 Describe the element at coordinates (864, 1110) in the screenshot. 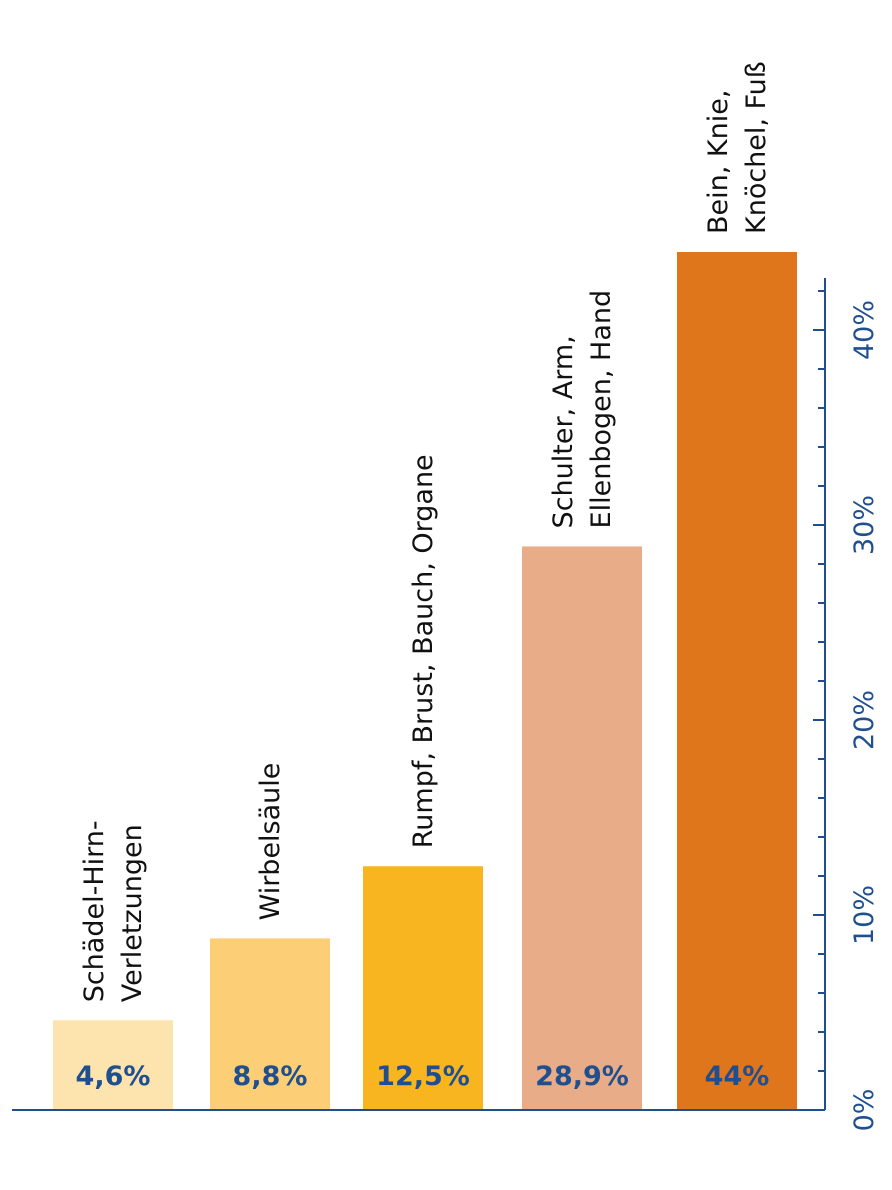

I see `y-tick-label-0: 0%` at that location.